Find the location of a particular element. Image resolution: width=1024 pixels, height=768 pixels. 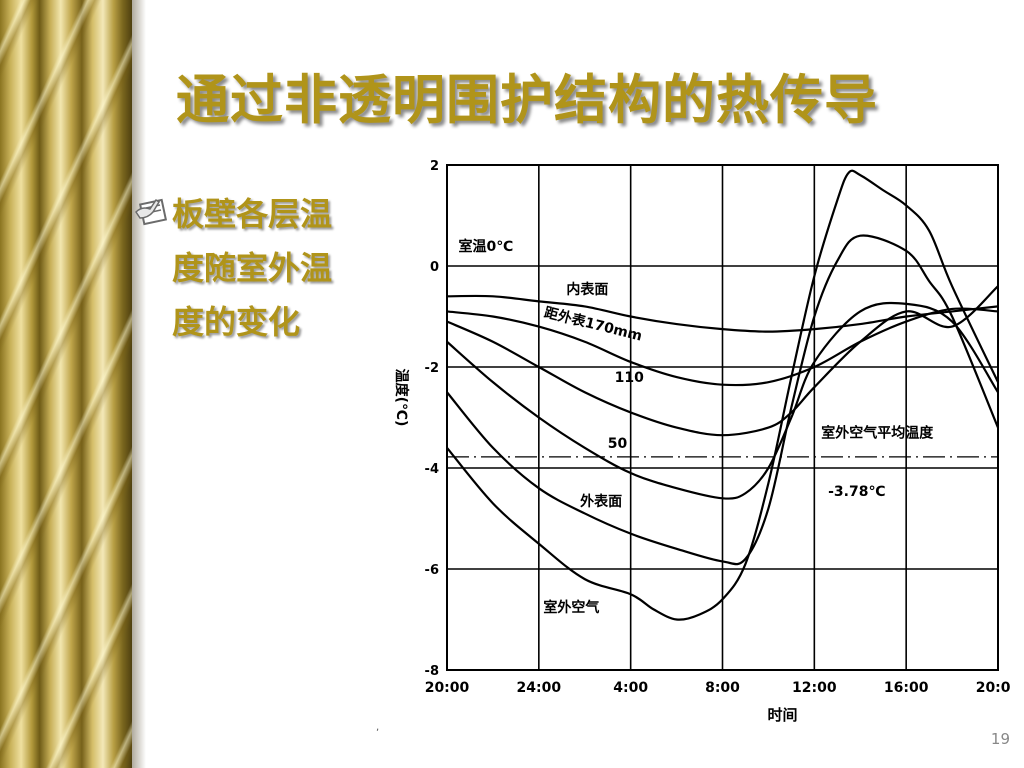

y-tick-label: -6 is located at coordinates (432, 570).